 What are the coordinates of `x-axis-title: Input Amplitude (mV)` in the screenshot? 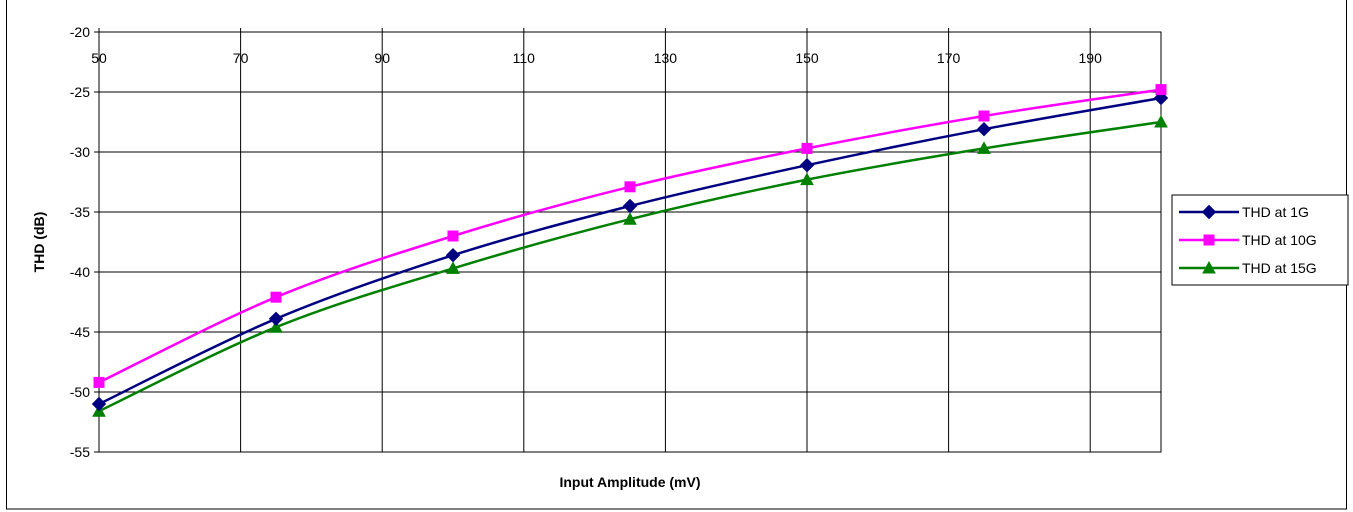 It's located at (629, 482).